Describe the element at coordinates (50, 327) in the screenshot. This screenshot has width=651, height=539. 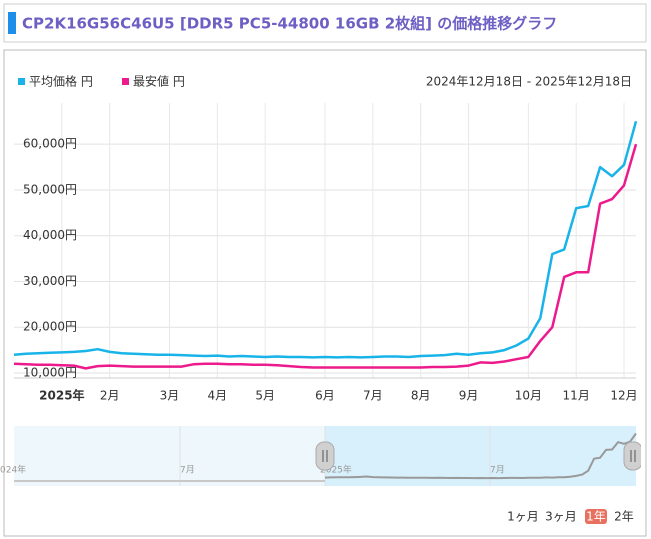
I see `y-tick-label: 20,000円` at that location.